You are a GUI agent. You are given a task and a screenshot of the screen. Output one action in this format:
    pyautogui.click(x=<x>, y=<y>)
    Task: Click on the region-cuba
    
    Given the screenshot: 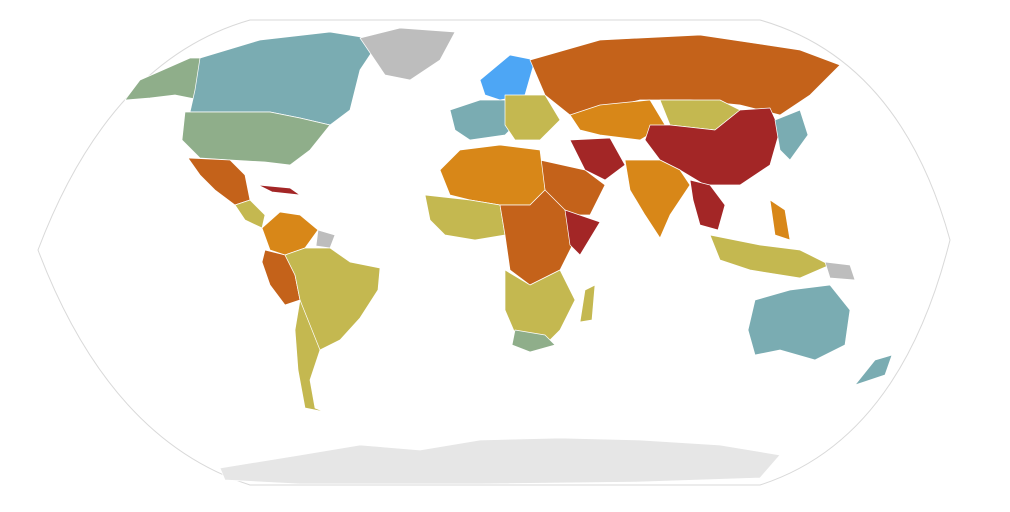 What is the action you would take?
    pyautogui.click(x=279, y=190)
    